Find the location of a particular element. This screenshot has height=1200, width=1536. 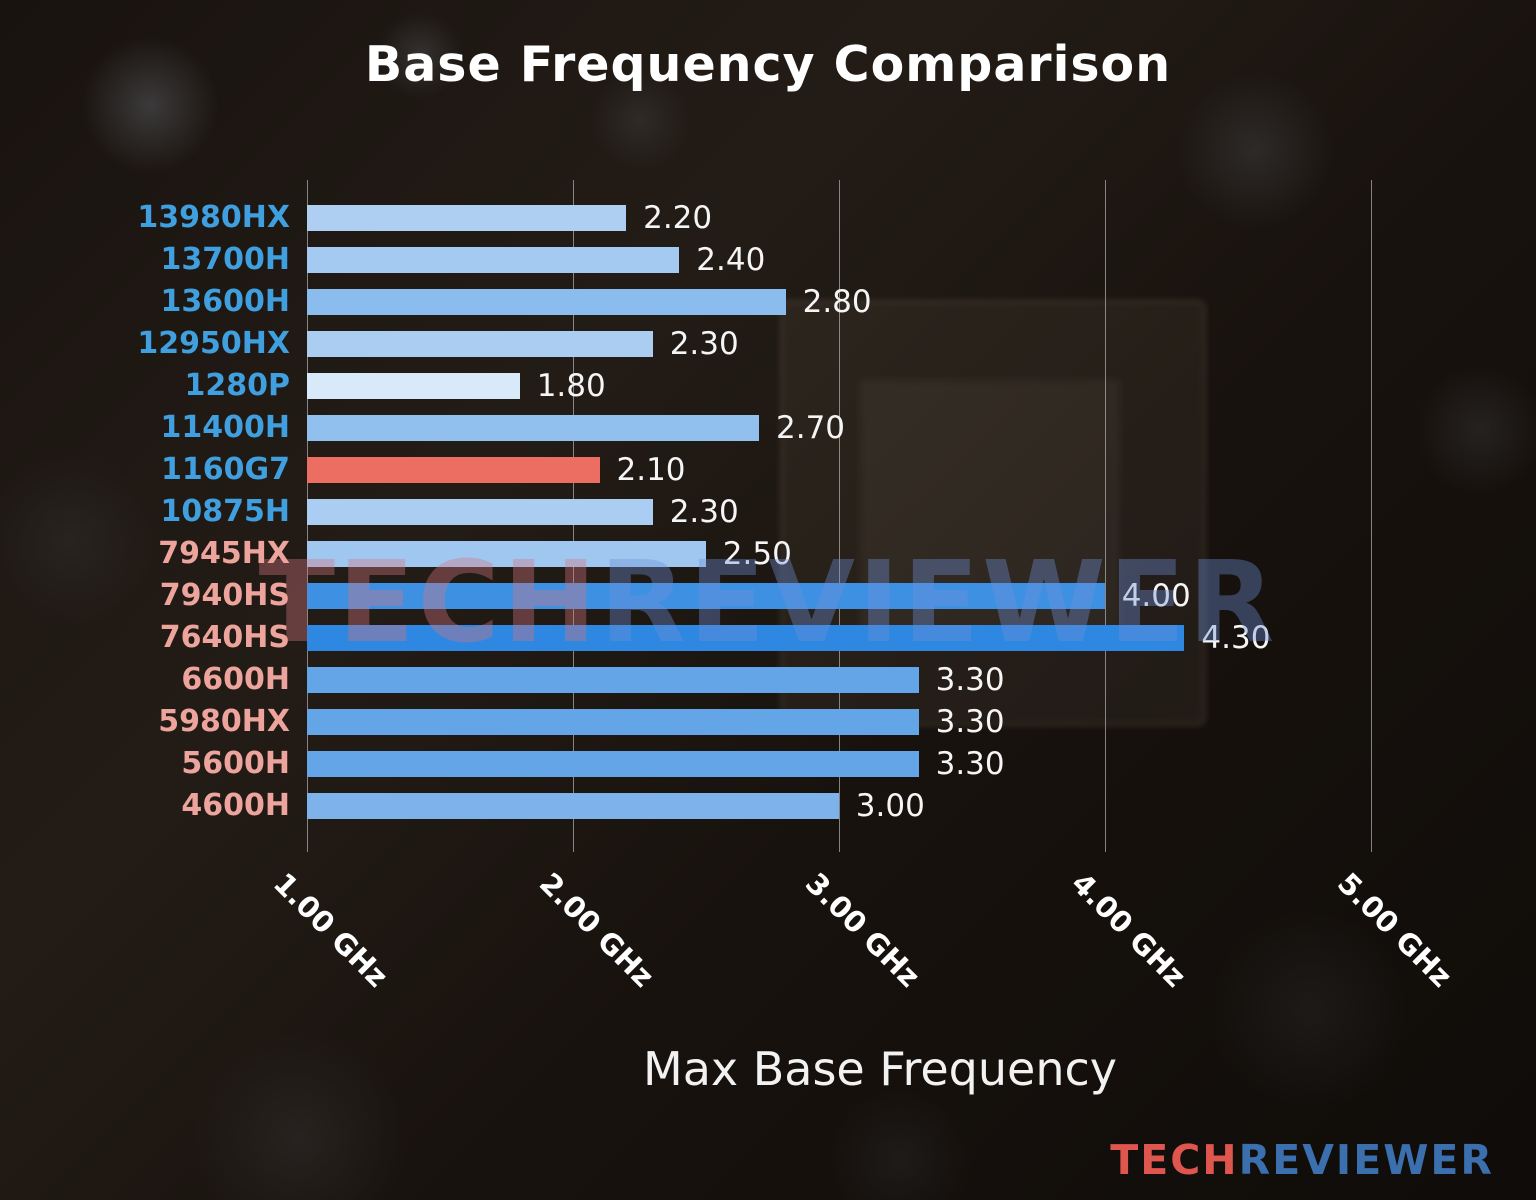

bar-7945hx is located at coordinates (506, 554).